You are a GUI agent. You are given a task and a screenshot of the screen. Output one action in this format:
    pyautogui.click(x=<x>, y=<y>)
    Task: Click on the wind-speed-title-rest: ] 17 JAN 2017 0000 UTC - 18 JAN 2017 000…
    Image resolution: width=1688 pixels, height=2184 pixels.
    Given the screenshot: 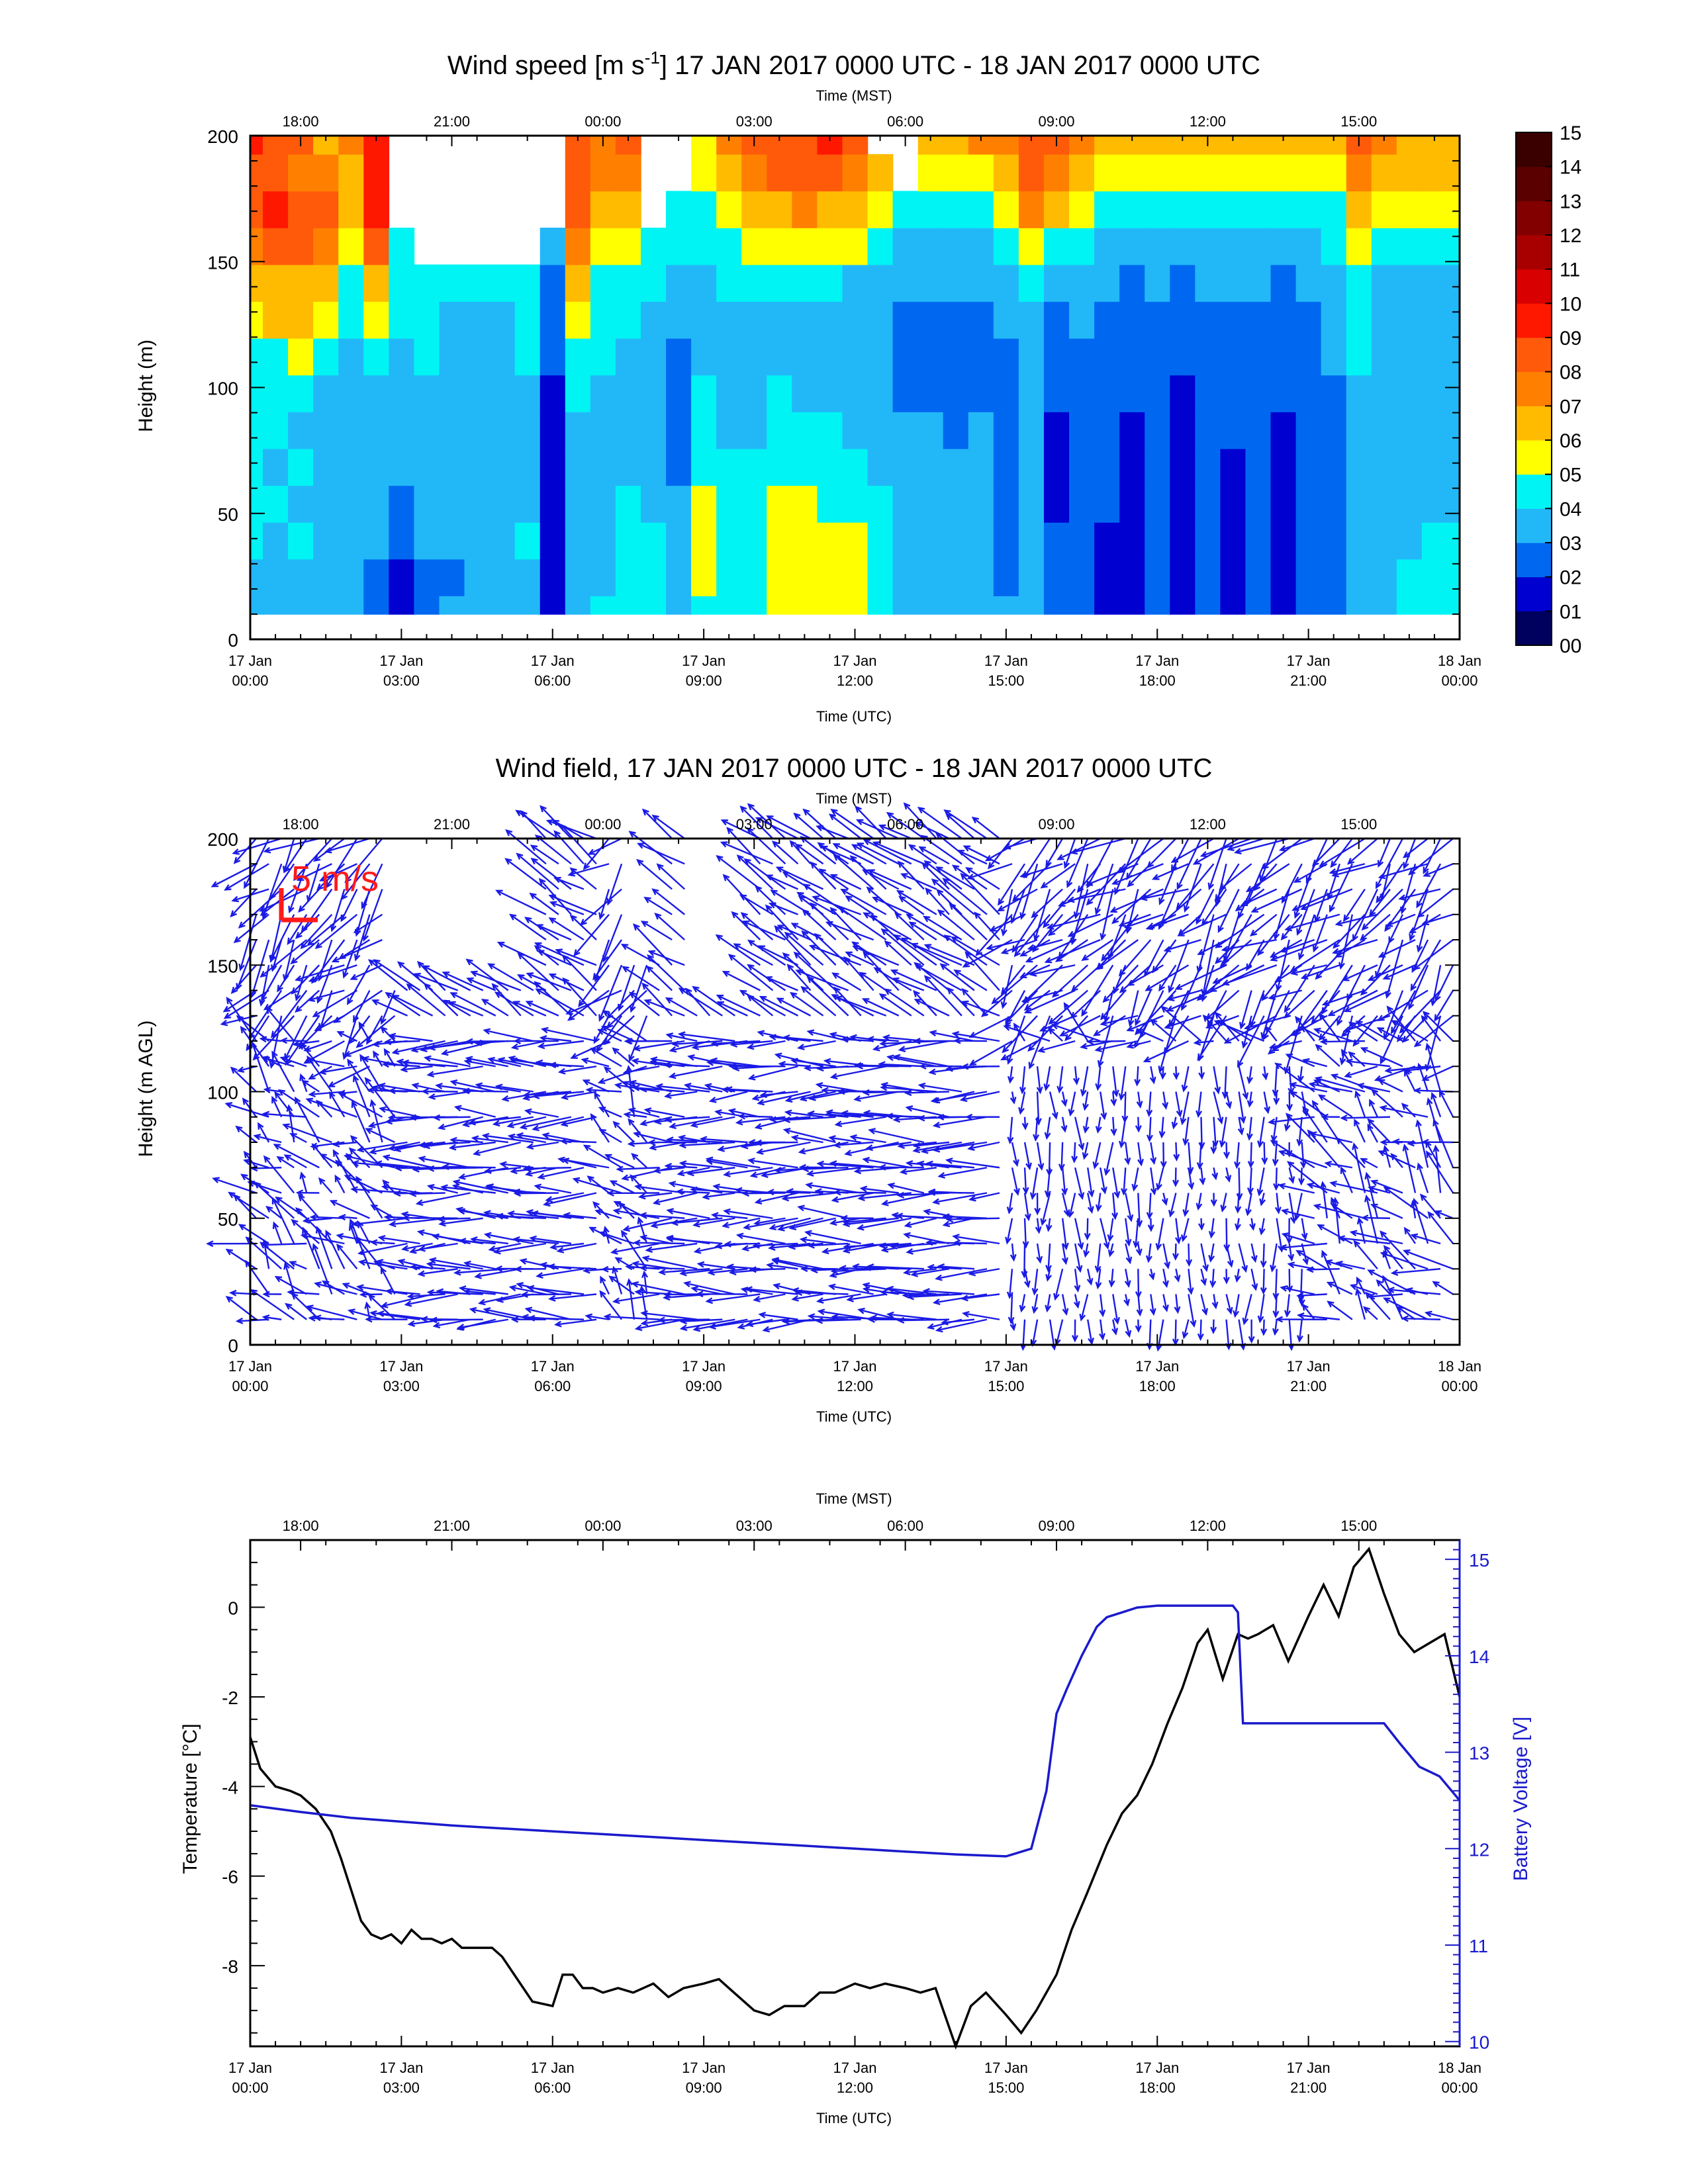 What is the action you would take?
    pyautogui.click(x=960, y=65)
    